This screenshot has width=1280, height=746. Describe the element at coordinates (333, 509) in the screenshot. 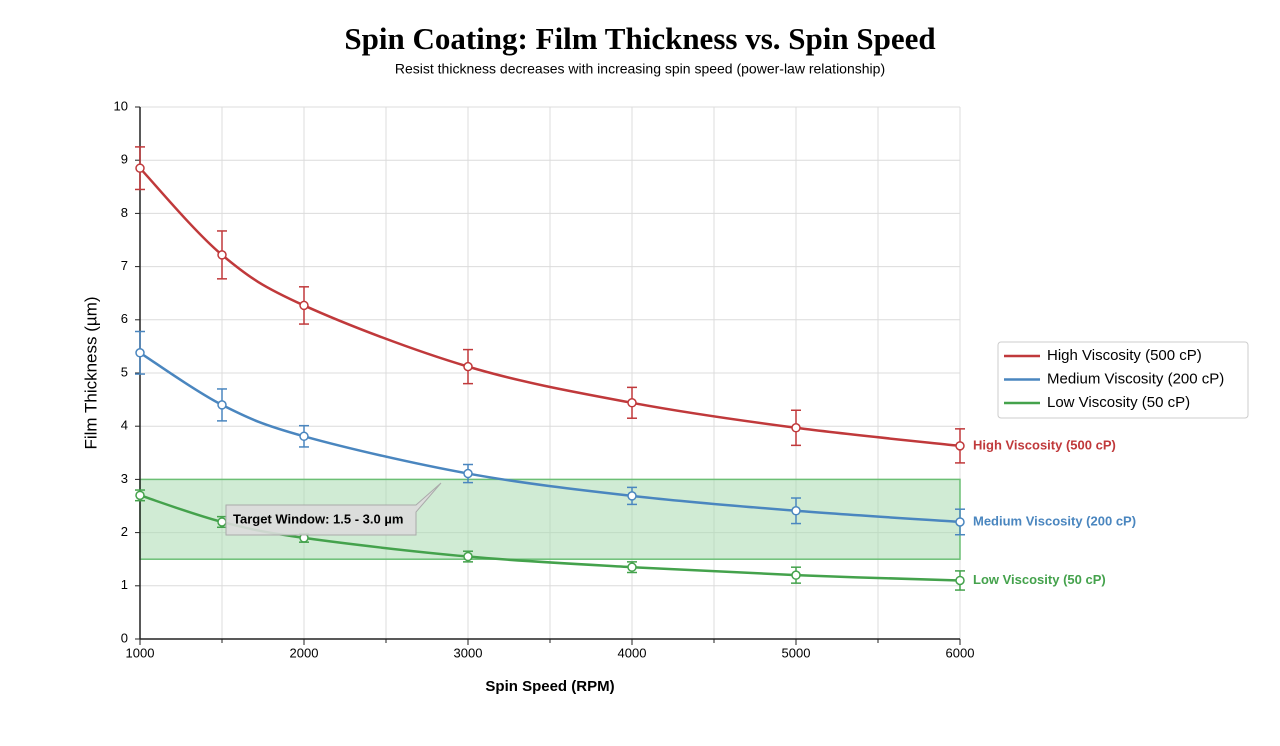

I see `annotation-box` at that location.